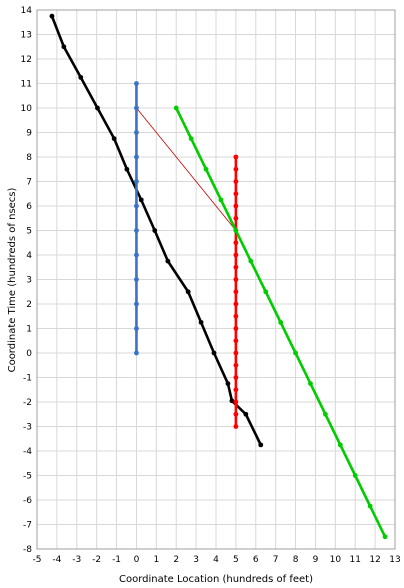 This screenshot has height=588, width=404. Describe the element at coordinates (26, 60) in the screenshot. I see `y-tick-label: 12` at that location.